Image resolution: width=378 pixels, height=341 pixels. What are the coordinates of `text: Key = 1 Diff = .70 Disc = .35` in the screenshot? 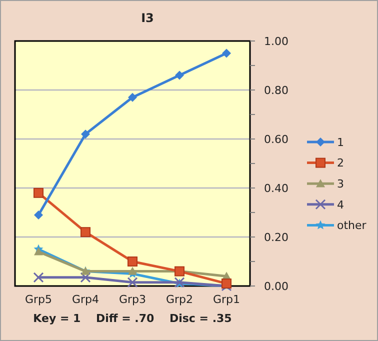 It's located at (132, 318).